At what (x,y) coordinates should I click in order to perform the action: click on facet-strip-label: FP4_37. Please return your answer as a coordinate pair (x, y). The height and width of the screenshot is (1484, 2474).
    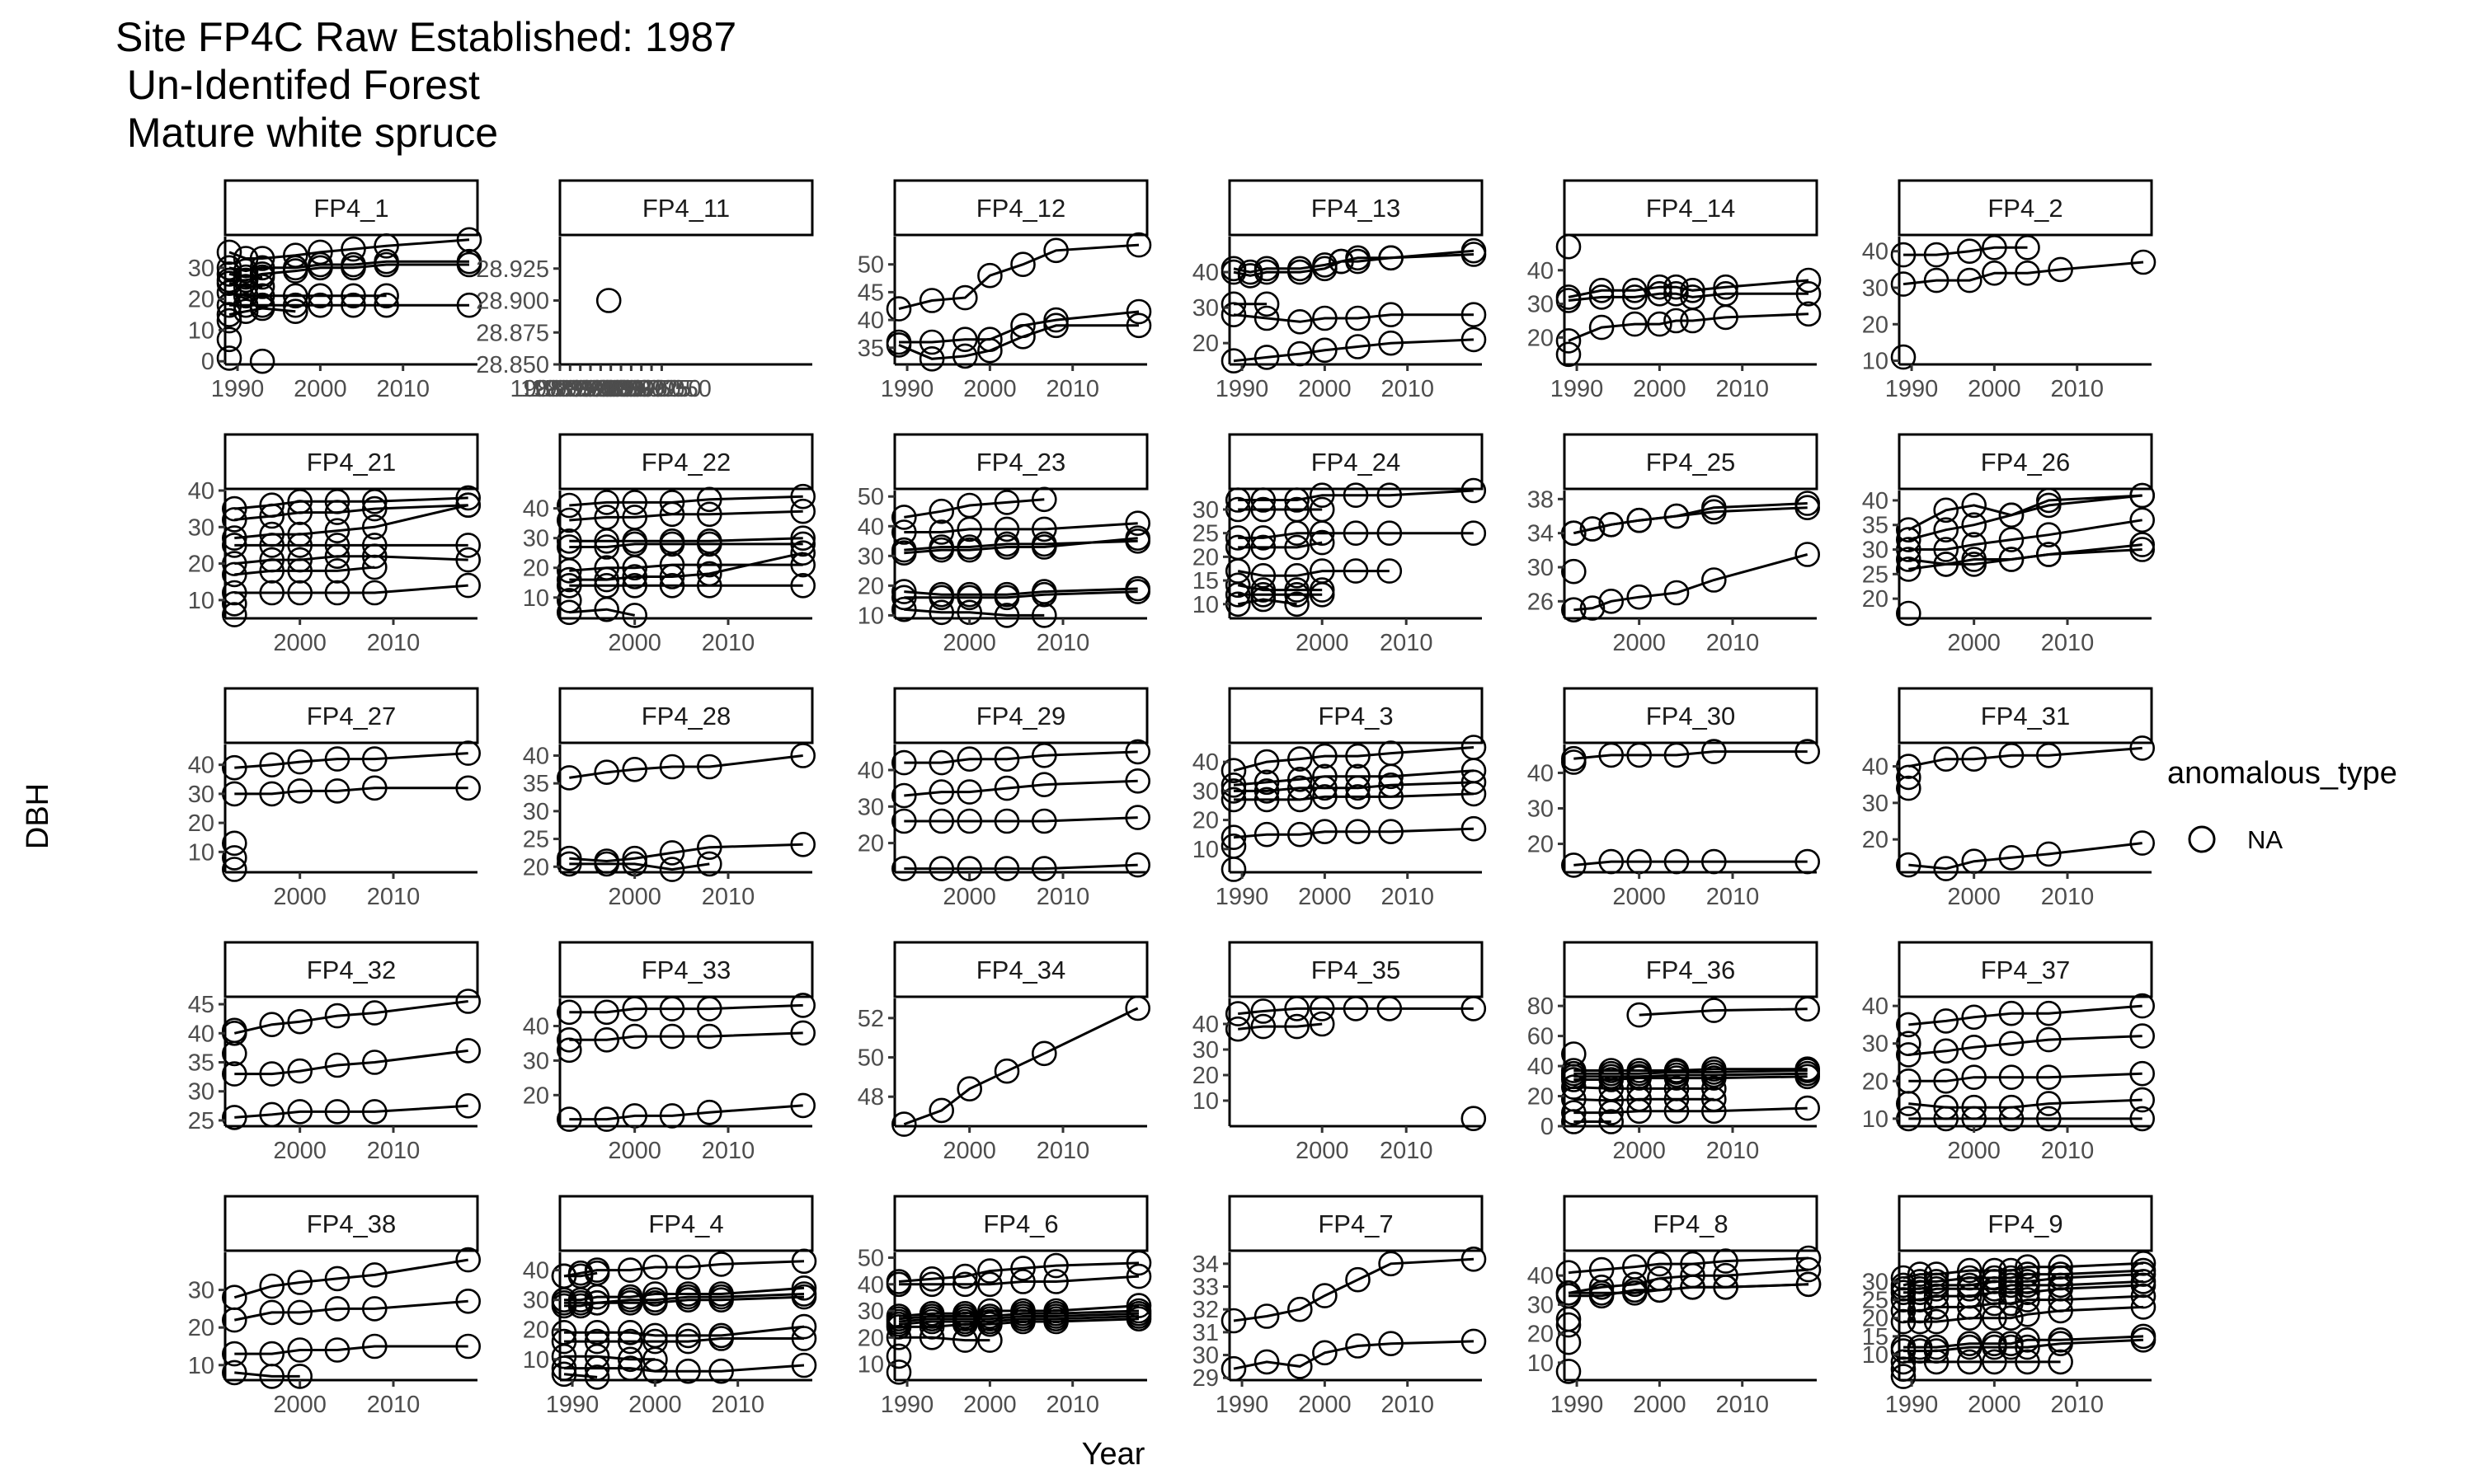
    Looking at the image, I should click on (2026, 970).